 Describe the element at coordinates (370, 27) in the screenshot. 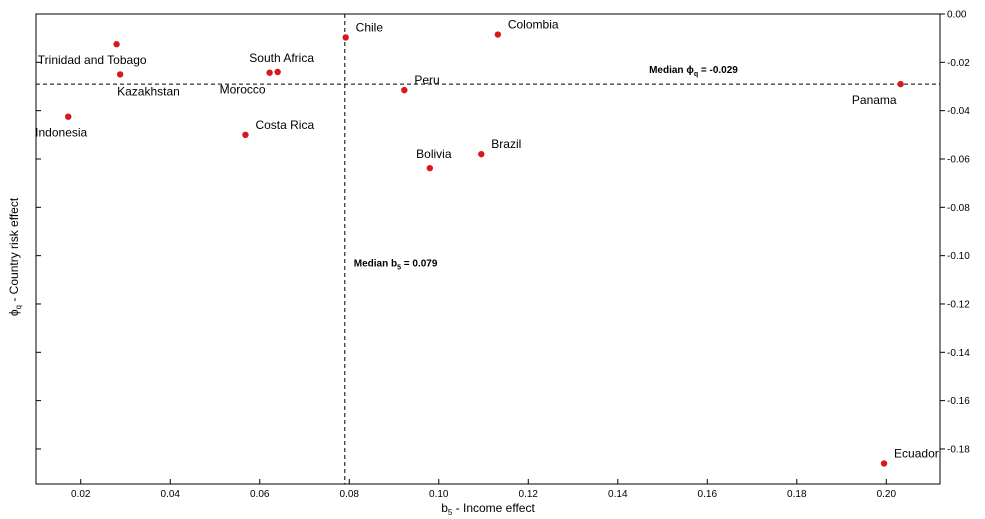

I see `point-label: Chile` at that location.